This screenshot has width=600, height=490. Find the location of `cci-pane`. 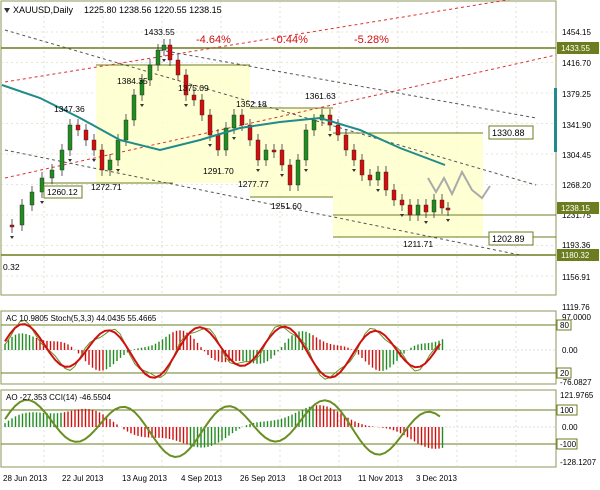

cci-pane is located at coordinates (278, 428).